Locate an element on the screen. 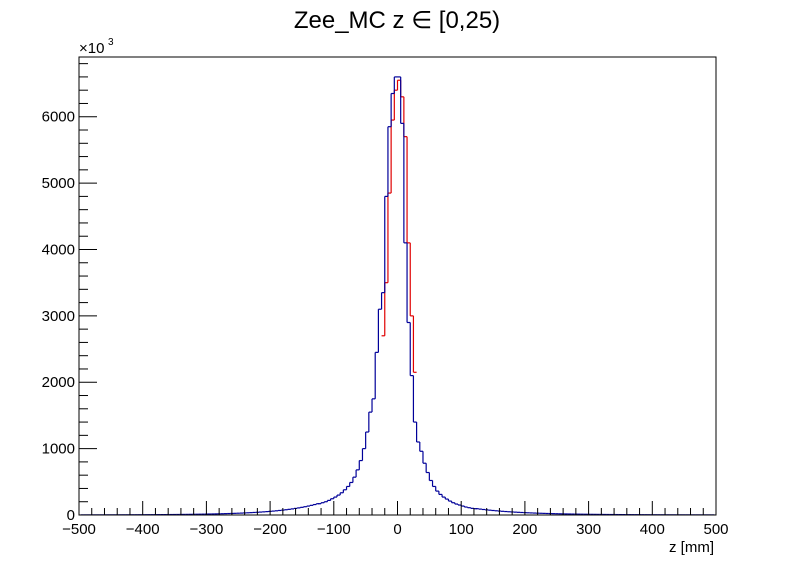 The height and width of the screenshot is (577, 796). y-tick-label: 2000 is located at coordinates (58, 382).